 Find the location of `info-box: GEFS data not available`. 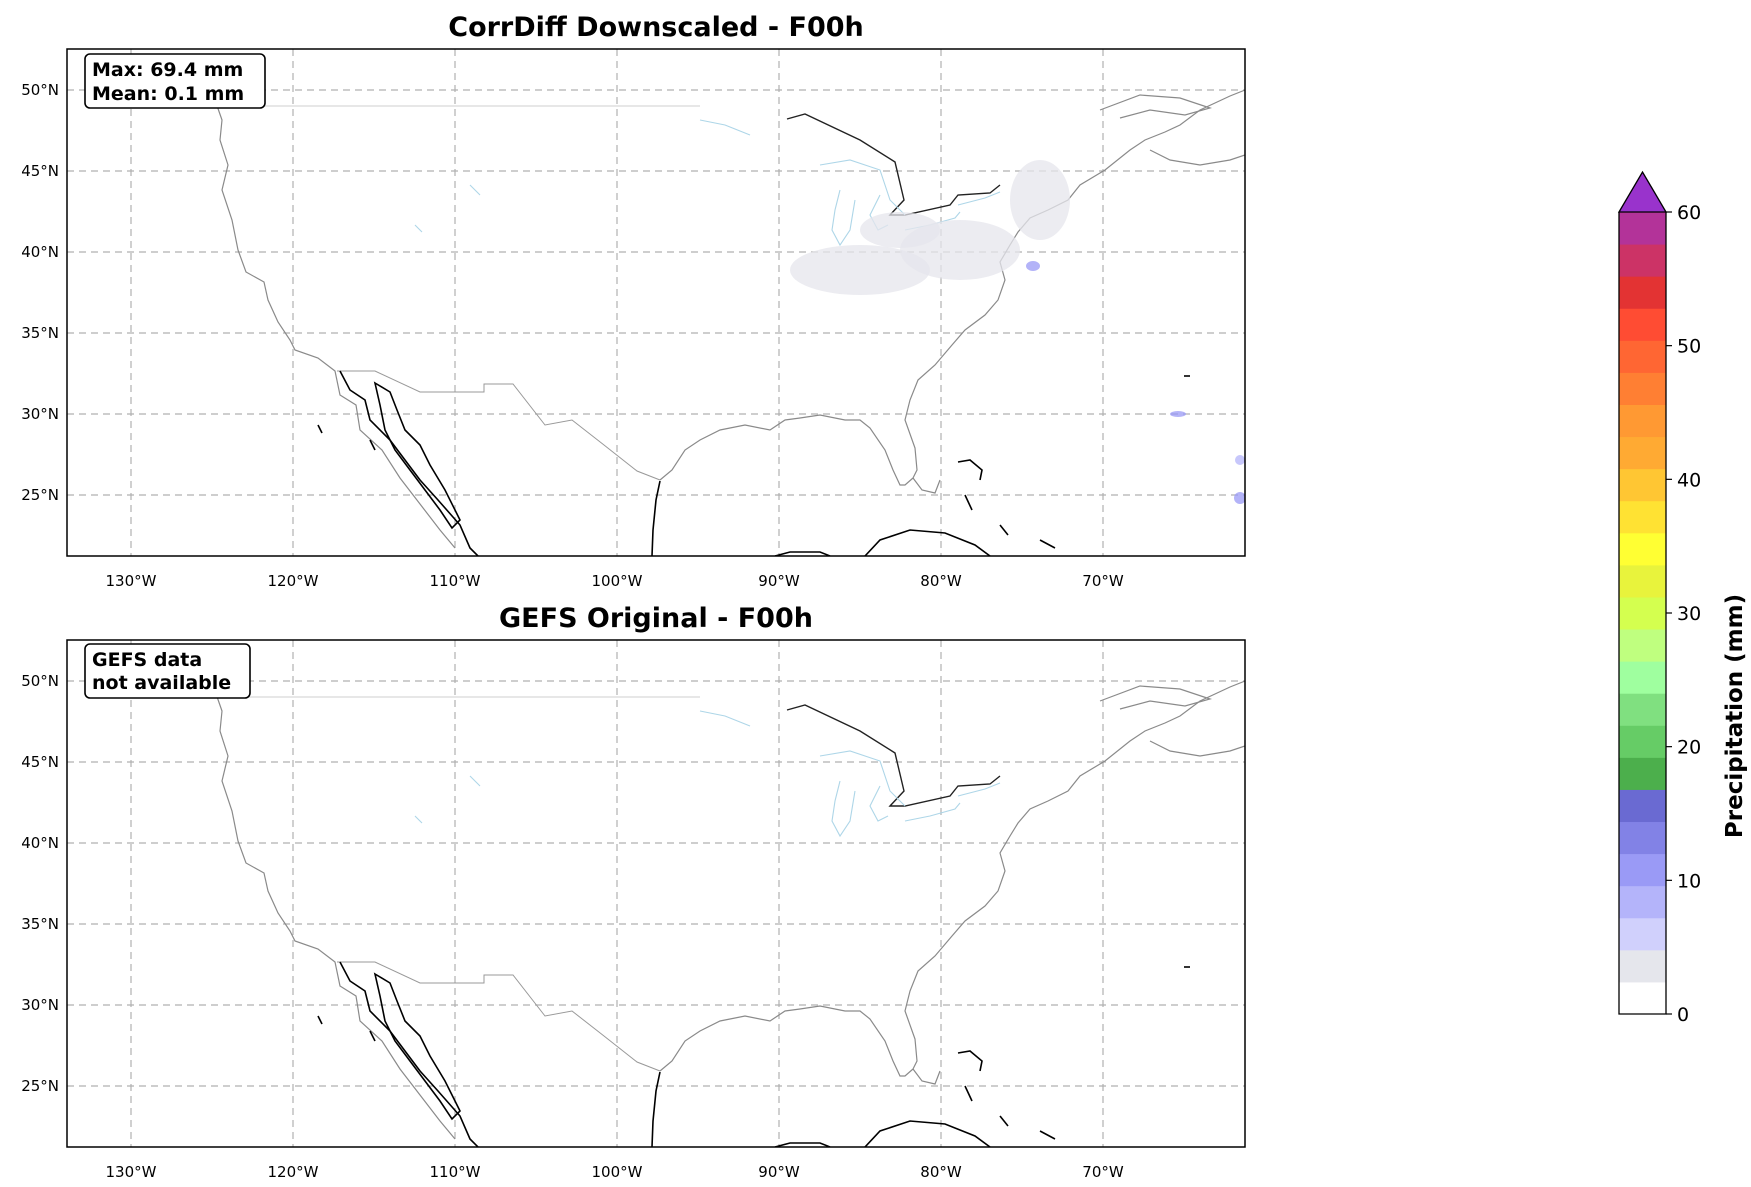

info-box: GEFS data not available is located at coordinates (167, 671).